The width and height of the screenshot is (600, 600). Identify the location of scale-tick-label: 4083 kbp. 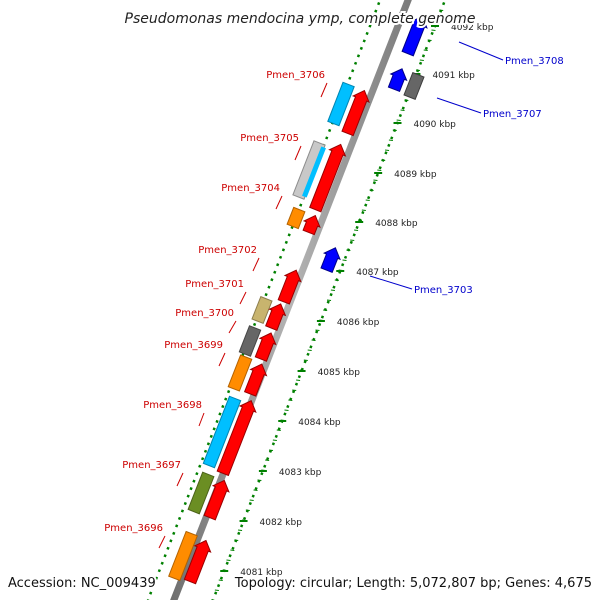
(300, 473).